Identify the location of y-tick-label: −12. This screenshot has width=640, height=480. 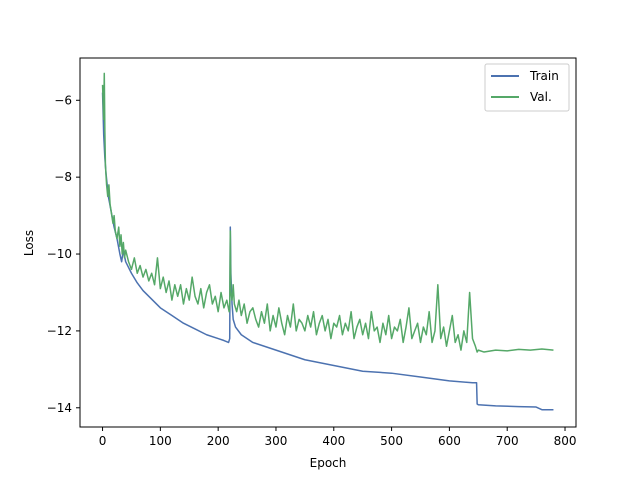
(59, 331).